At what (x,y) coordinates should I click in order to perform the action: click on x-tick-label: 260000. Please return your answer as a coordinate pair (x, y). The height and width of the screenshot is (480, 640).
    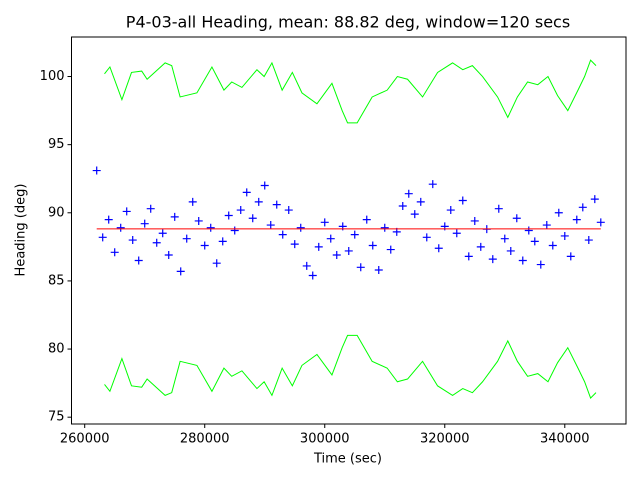
    Looking at the image, I should click on (85, 439).